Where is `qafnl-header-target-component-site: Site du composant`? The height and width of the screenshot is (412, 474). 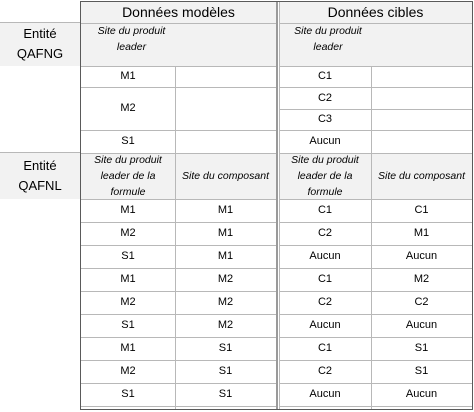 qafnl-header-target-component-site: Site du composant is located at coordinates (421, 176).